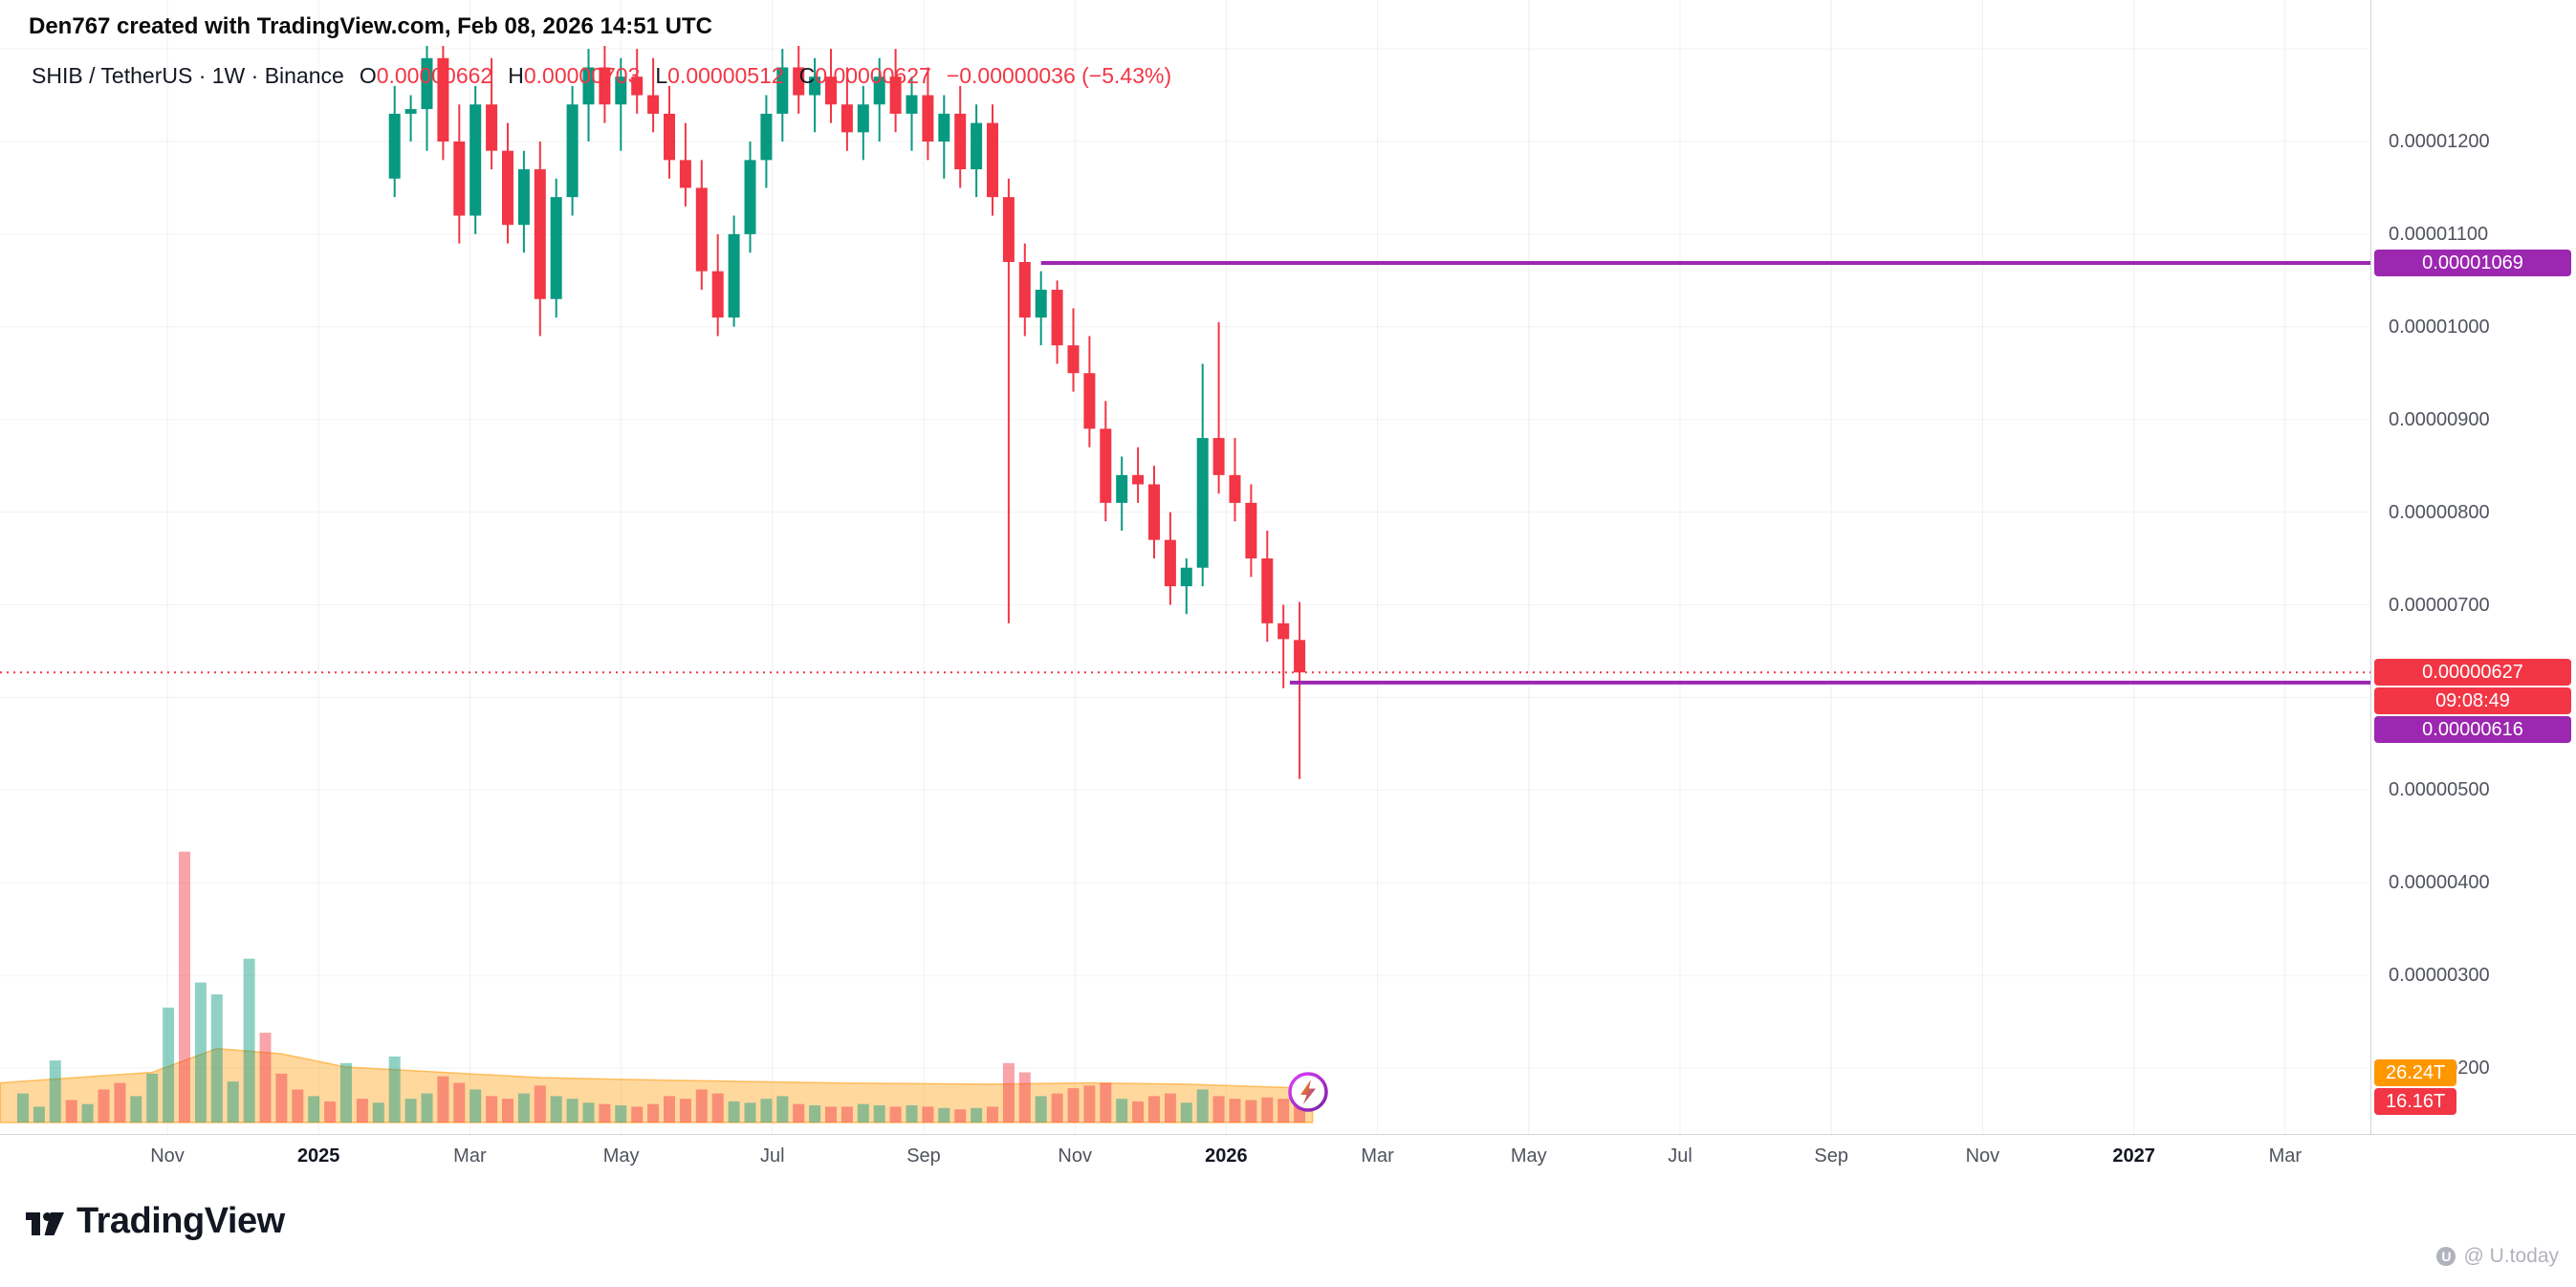 The image size is (2576, 1287). I want to click on price-tick: 0.00000700, so click(2439, 605).